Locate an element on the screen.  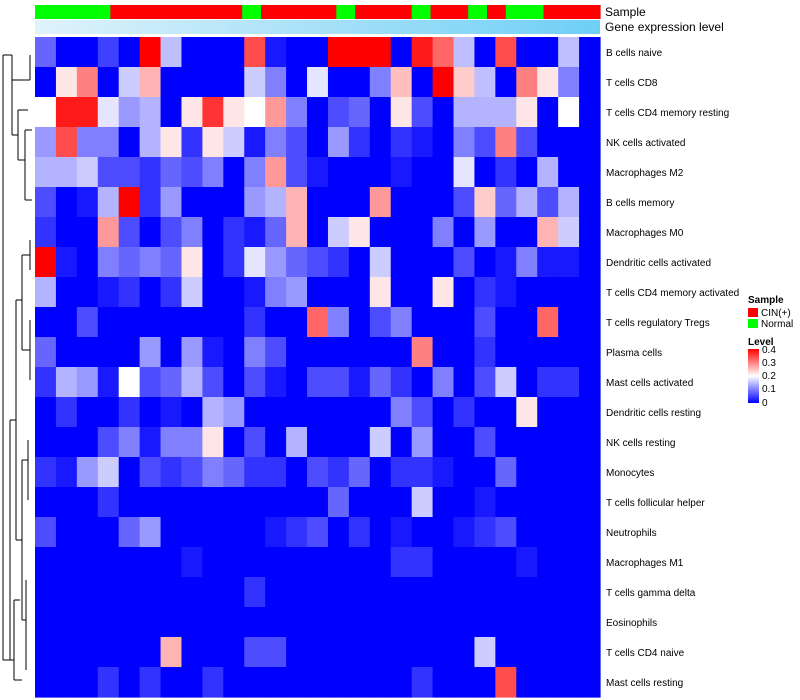
row-label: Dendritic cells activated is located at coordinates (658, 263).